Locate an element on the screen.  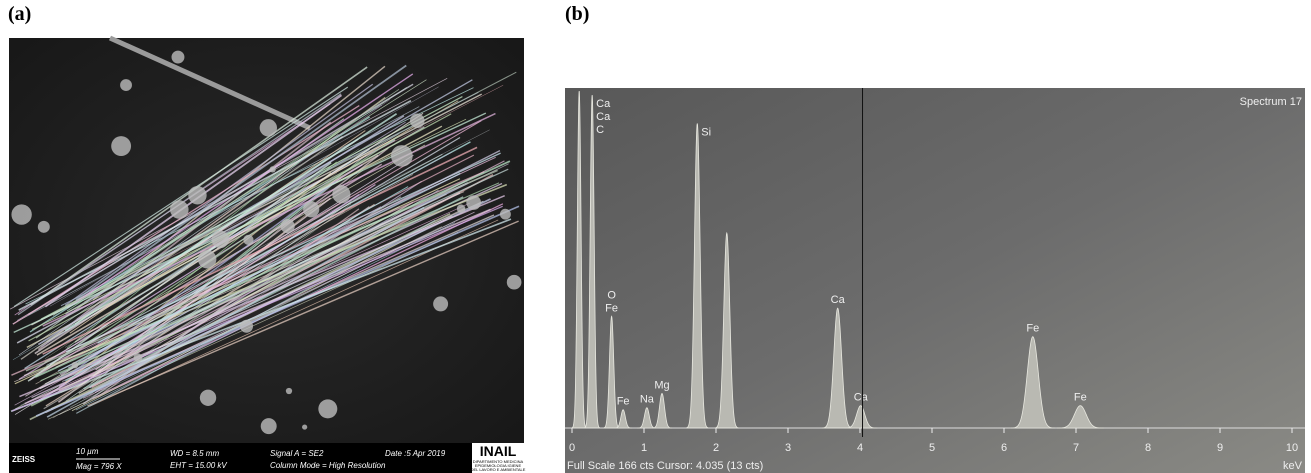
x-tick-label: 1 is located at coordinates (644, 448).